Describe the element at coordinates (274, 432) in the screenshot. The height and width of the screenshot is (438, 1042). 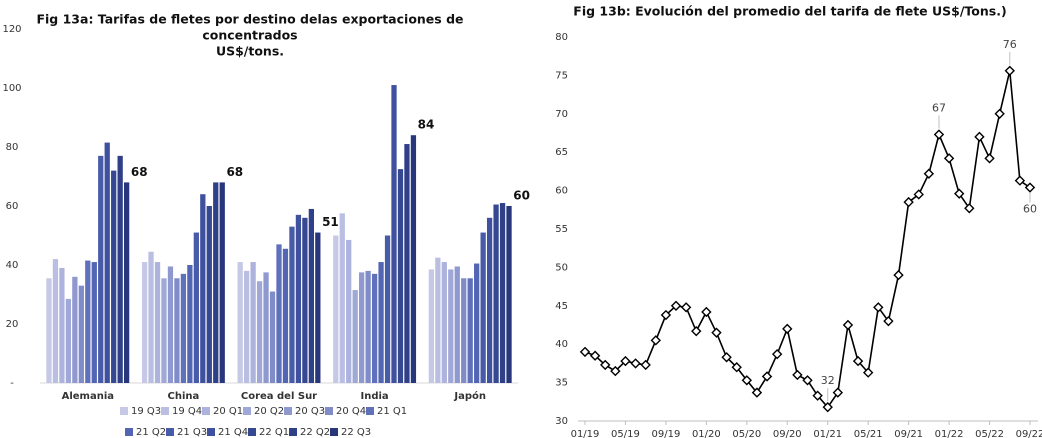
I see `legend-label: 22 Q1` at that location.